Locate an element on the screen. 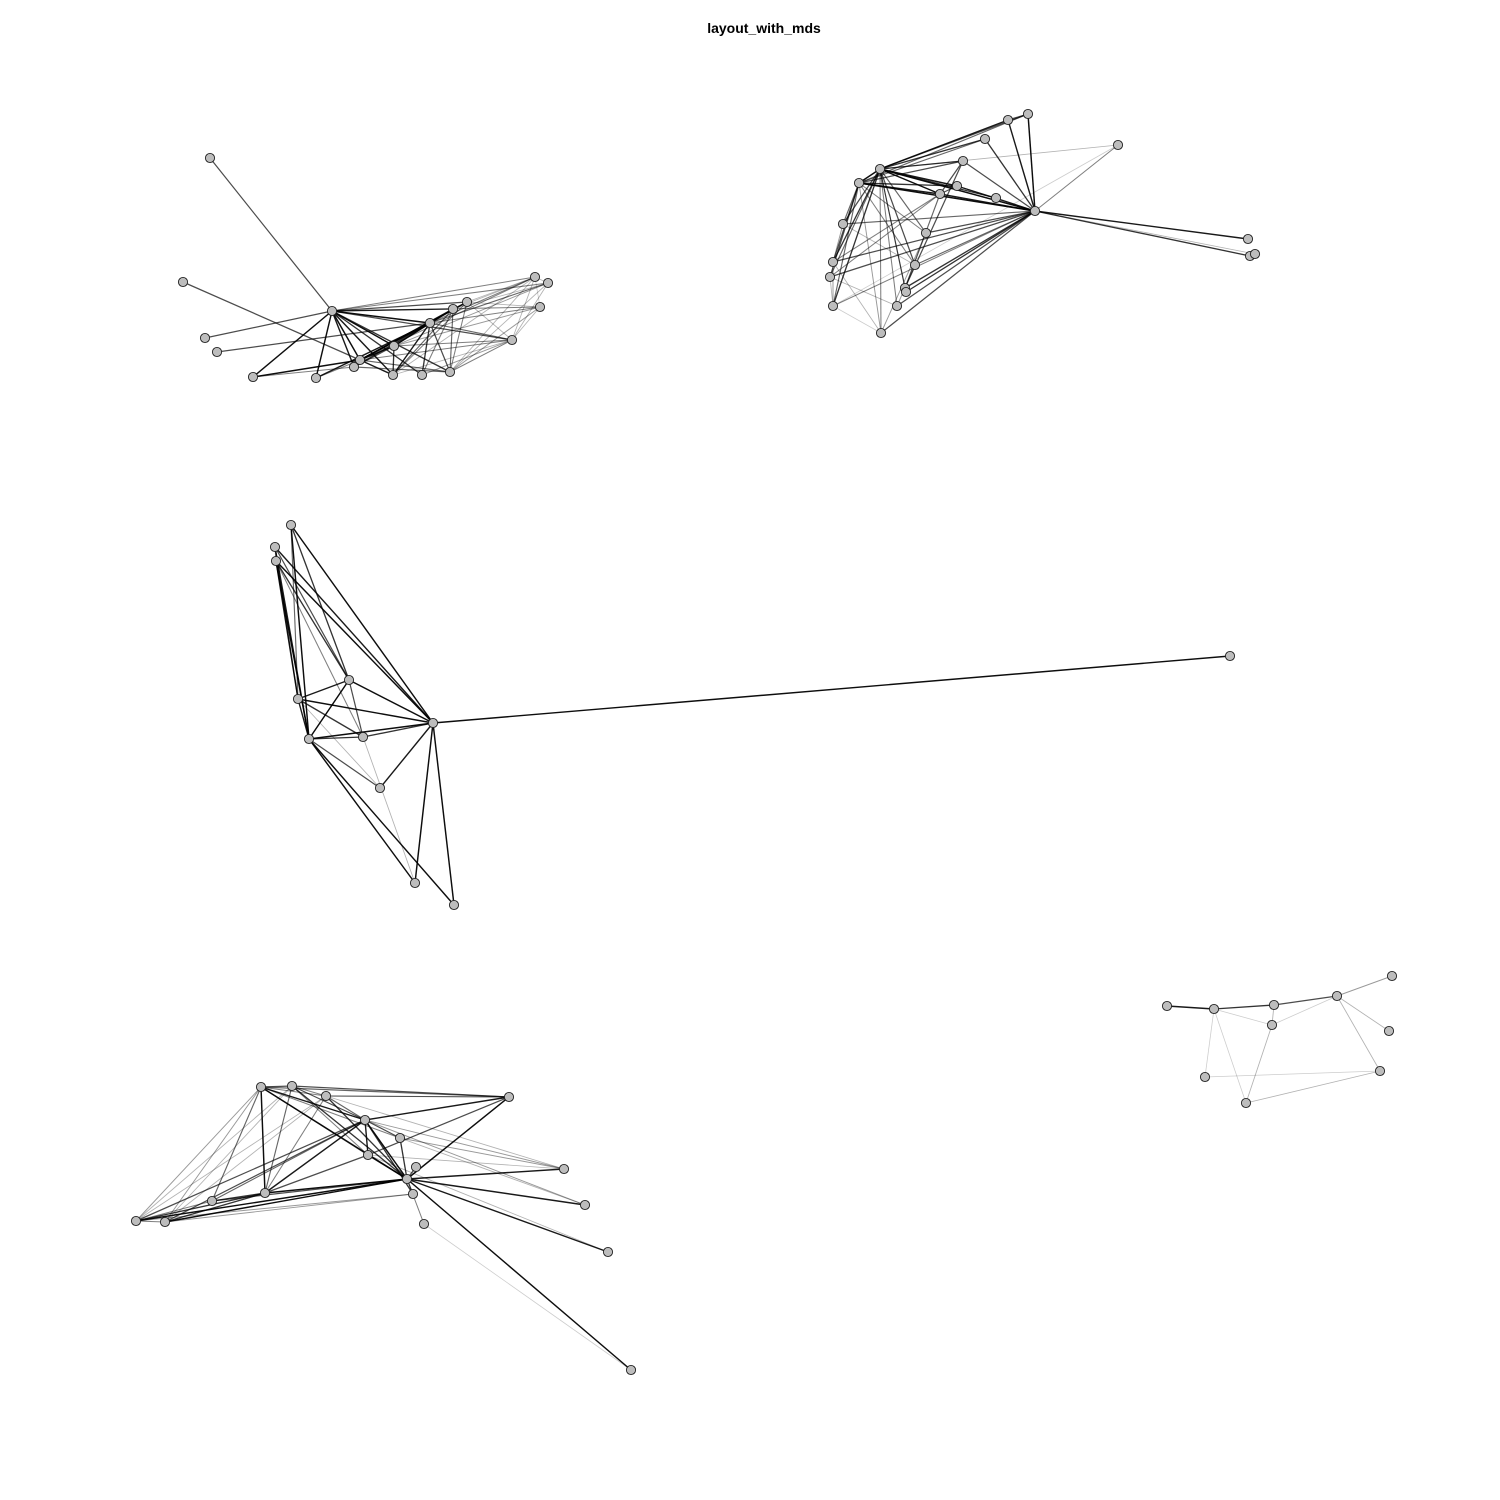 This screenshot has width=1500, height=1500. component-nodes-bottom-right is located at coordinates (1279, 1039).